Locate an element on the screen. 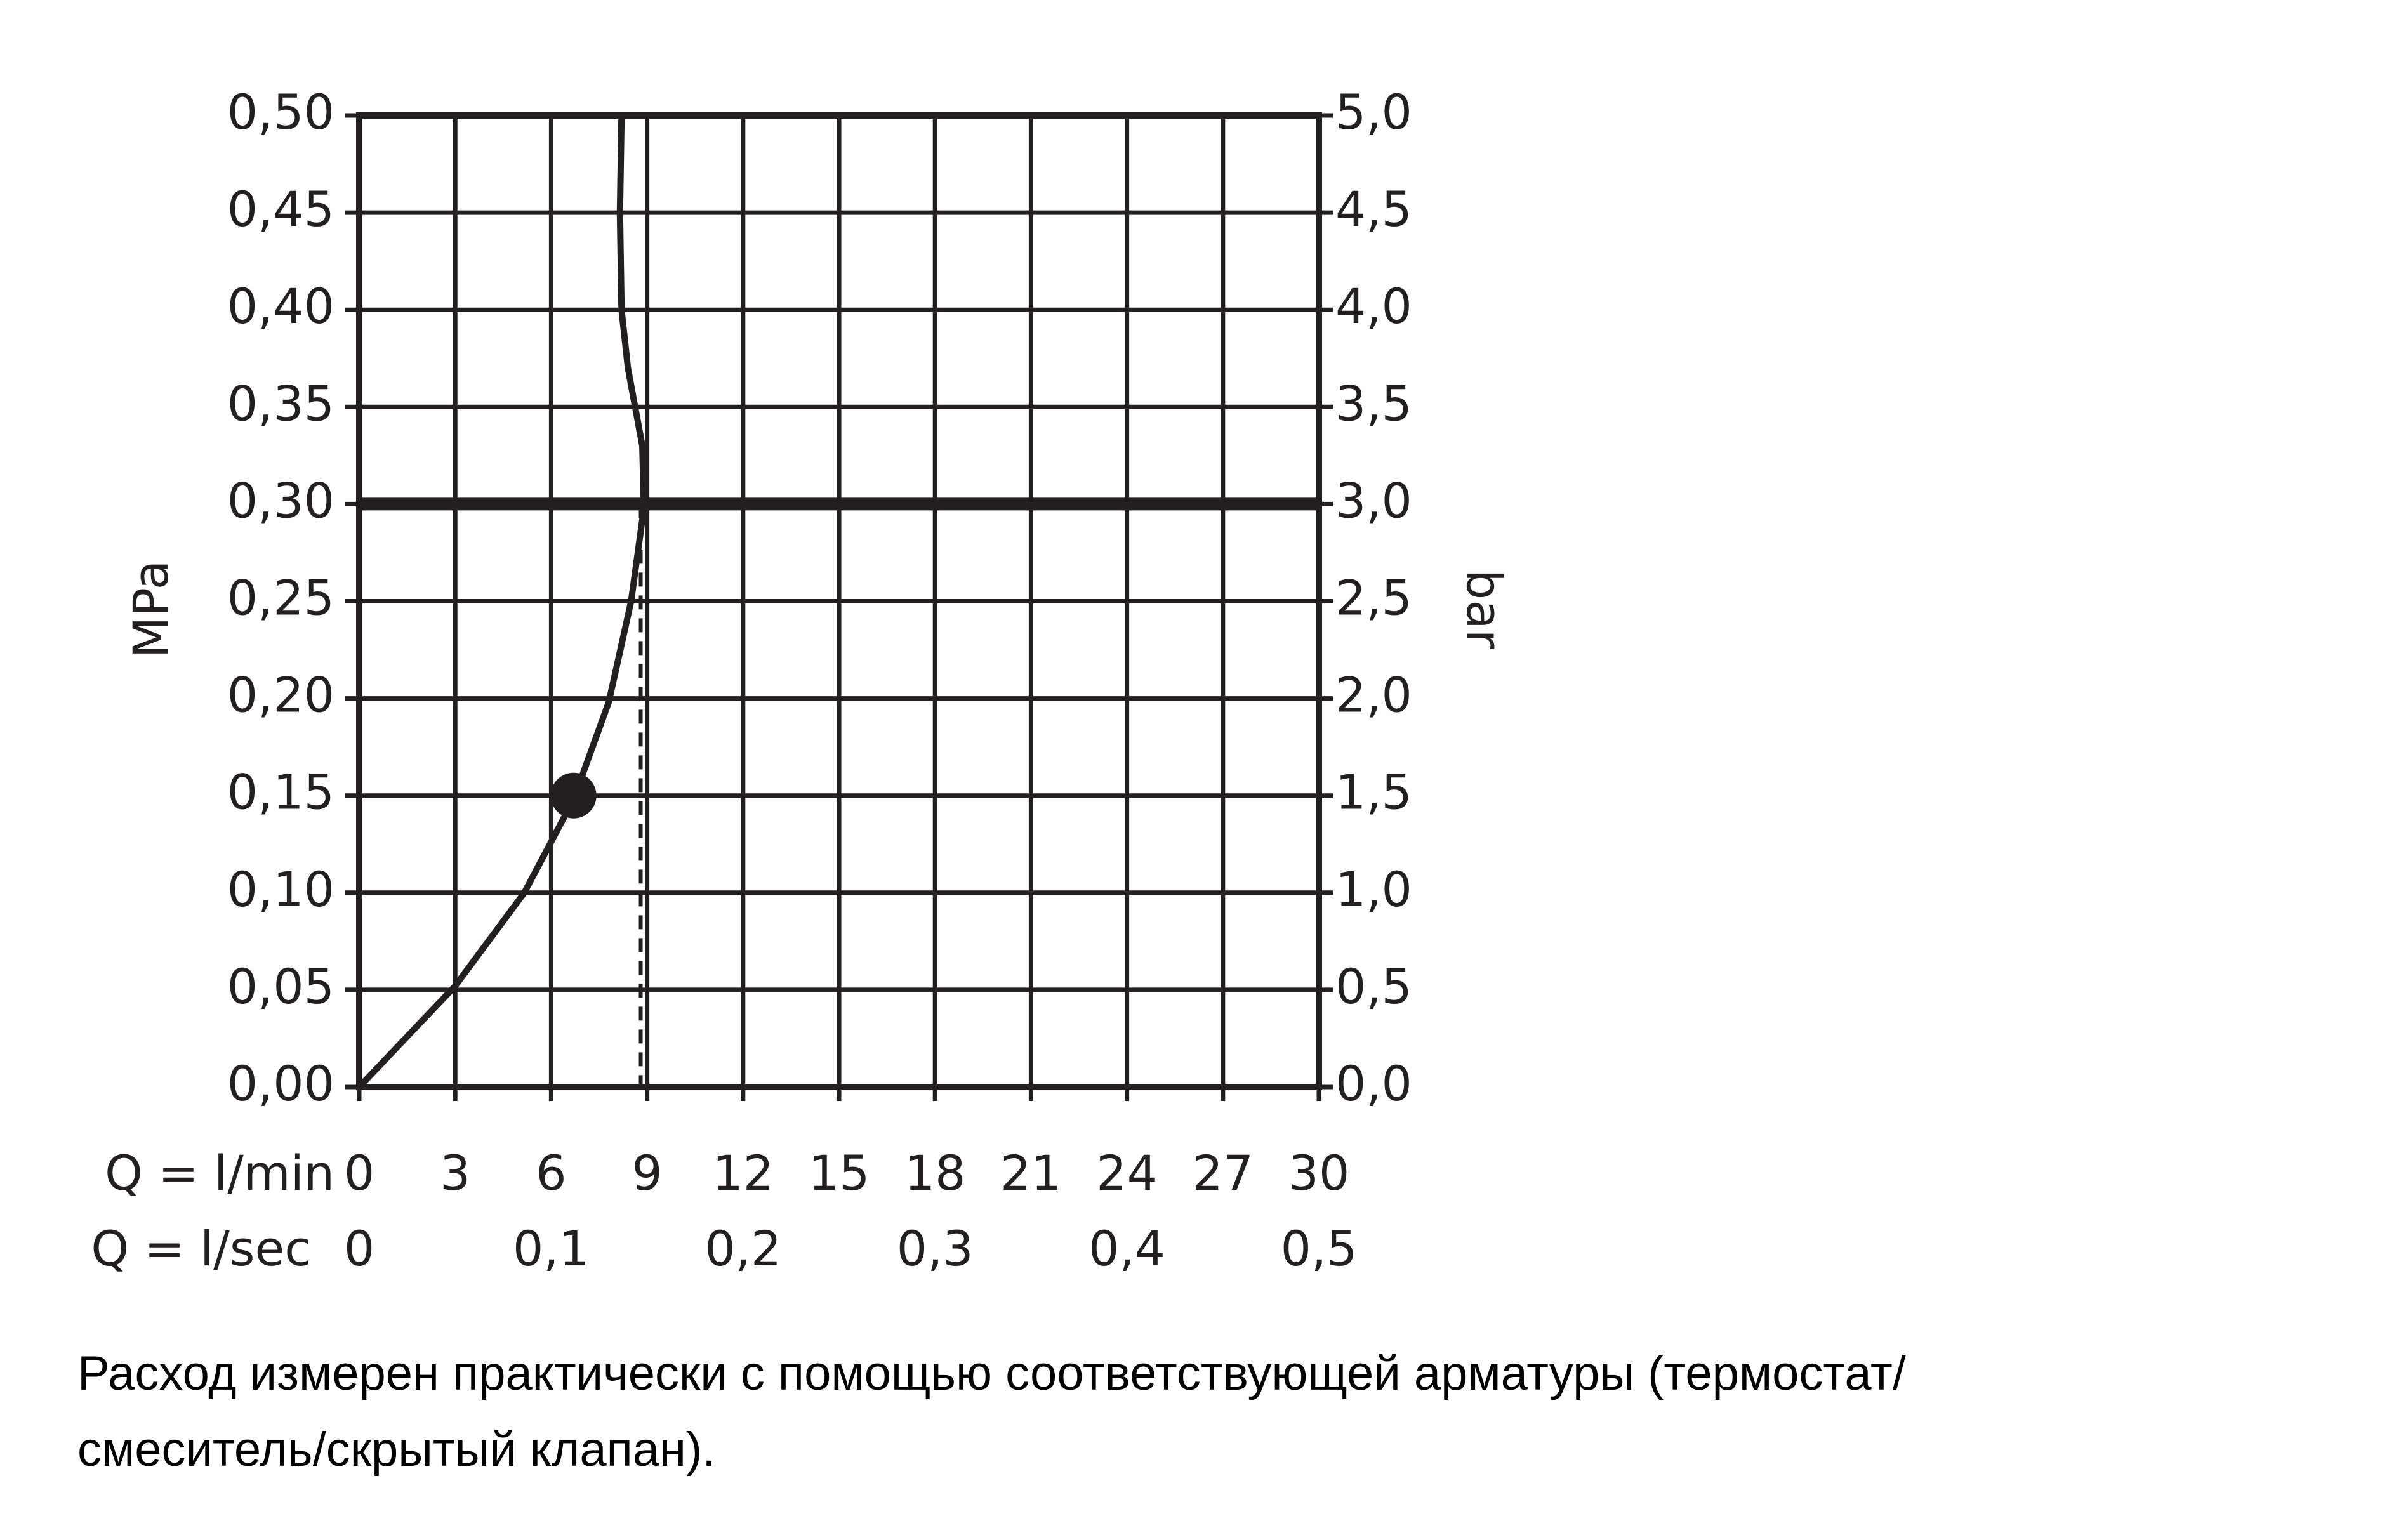  x-tick-label: 12 is located at coordinates (743, 1173).